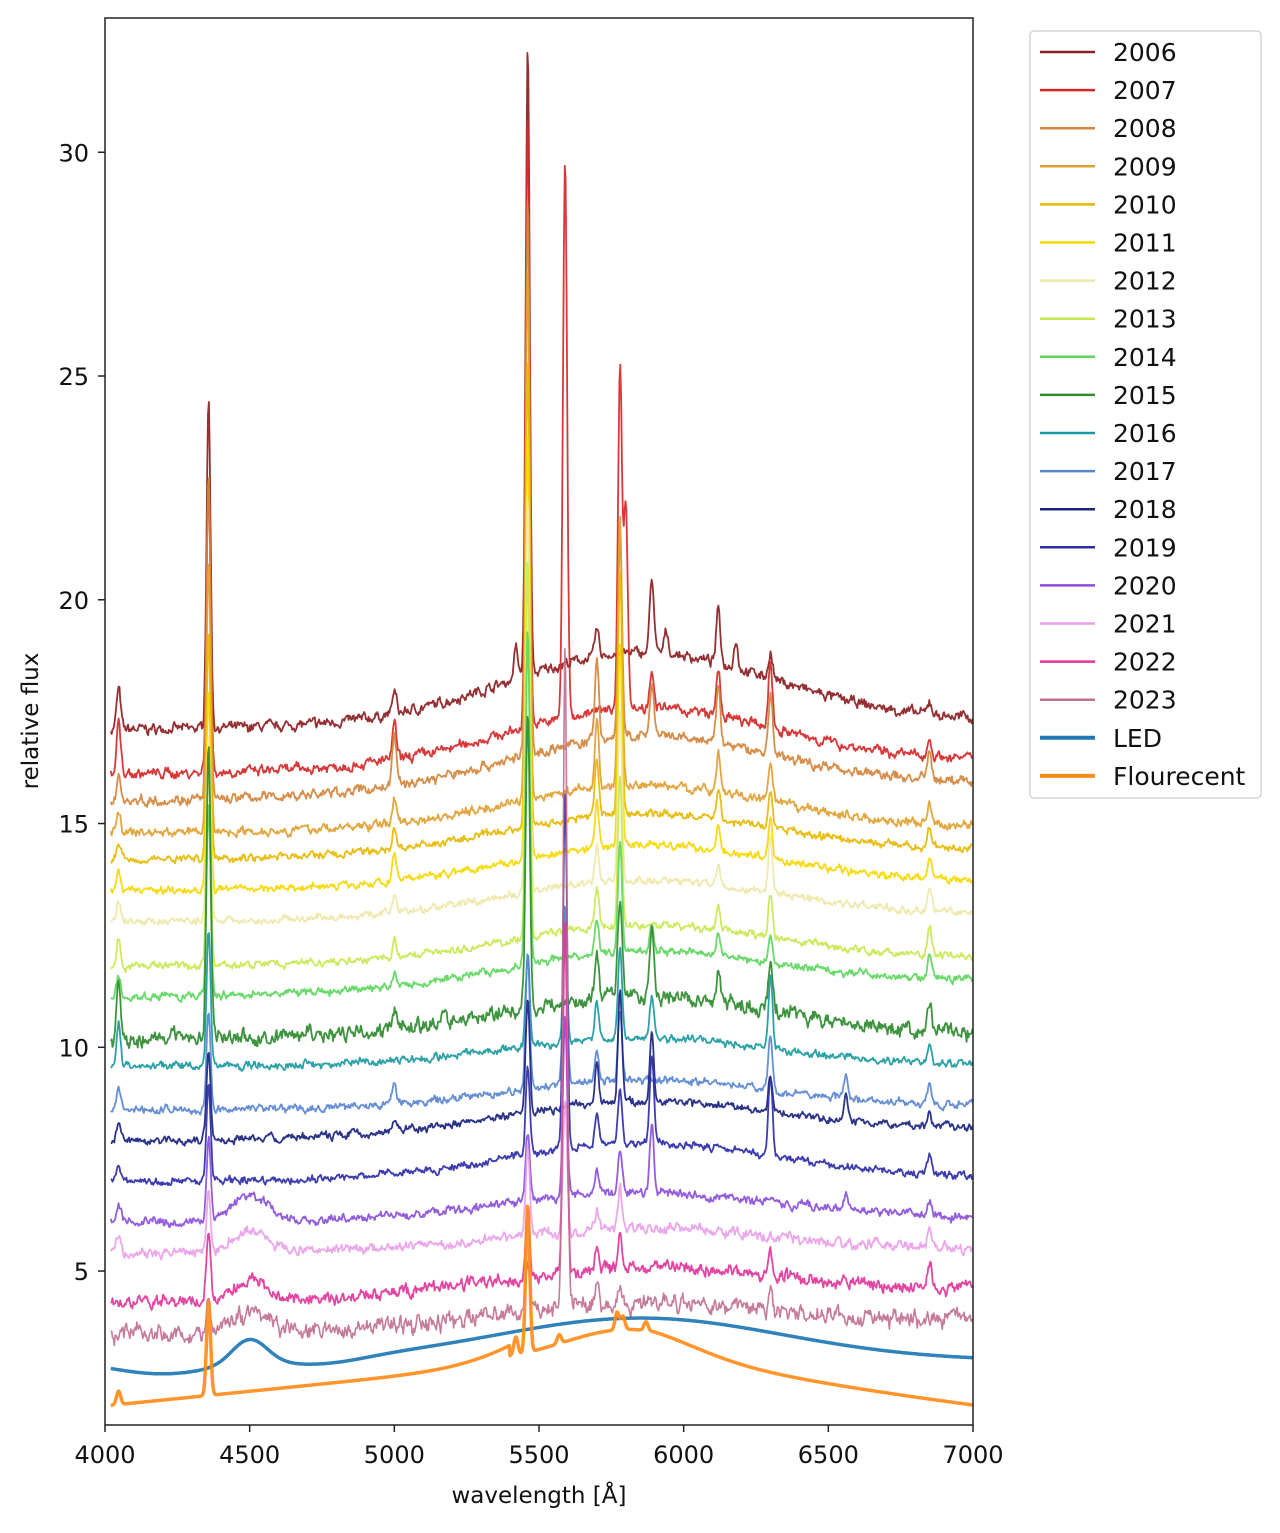 Image resolution: width=1280 pixels, height=1533 pixels. What do you see at coordinates (541, 1306) in the screenshot?
I see `series-line-flourecent` at bounding box center [541, 1306].